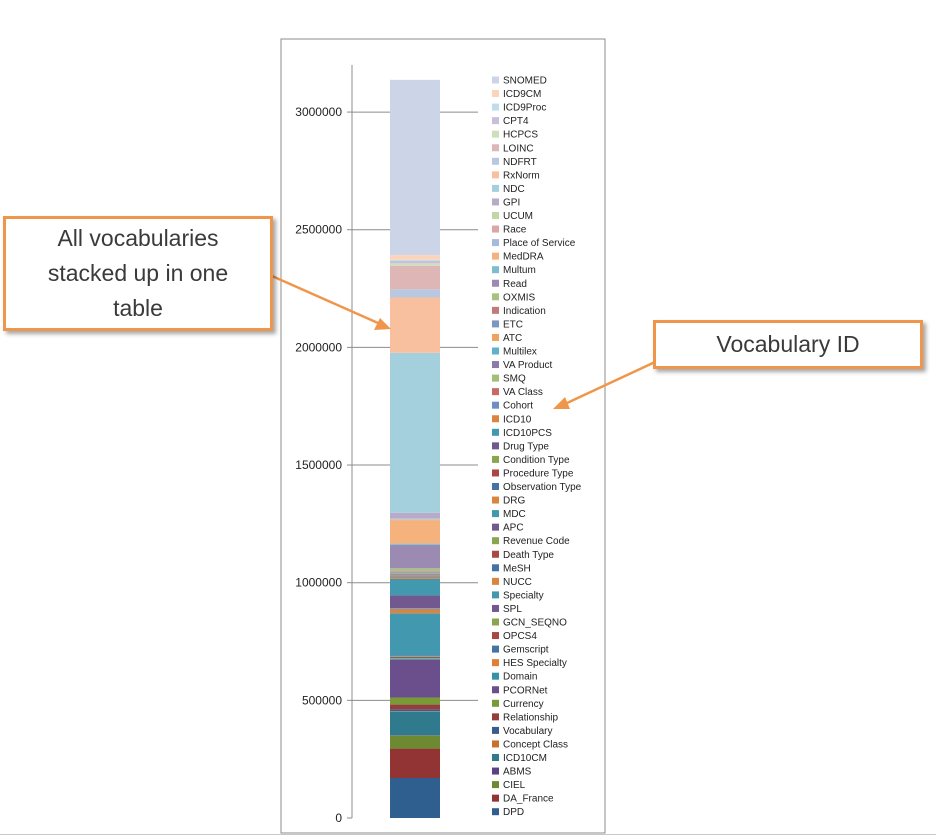 The image size is (936, 840). I want to click on legend-label: MeSH, so click(517, 568).